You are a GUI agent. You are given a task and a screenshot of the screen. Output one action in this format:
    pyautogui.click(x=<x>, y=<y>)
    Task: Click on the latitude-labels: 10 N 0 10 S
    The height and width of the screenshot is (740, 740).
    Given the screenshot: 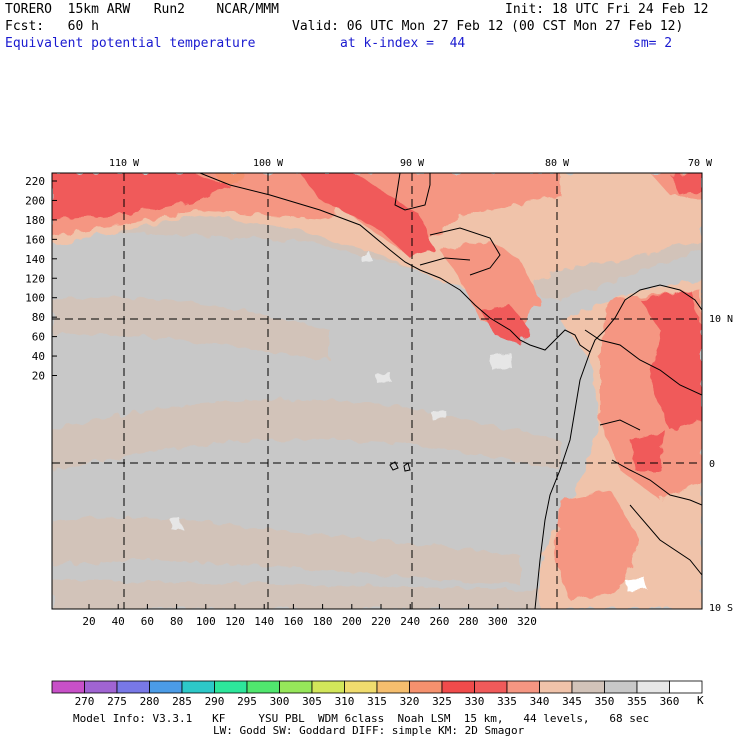 What is the action you would take?
    pyautogui.click(x=721, y=464)
    